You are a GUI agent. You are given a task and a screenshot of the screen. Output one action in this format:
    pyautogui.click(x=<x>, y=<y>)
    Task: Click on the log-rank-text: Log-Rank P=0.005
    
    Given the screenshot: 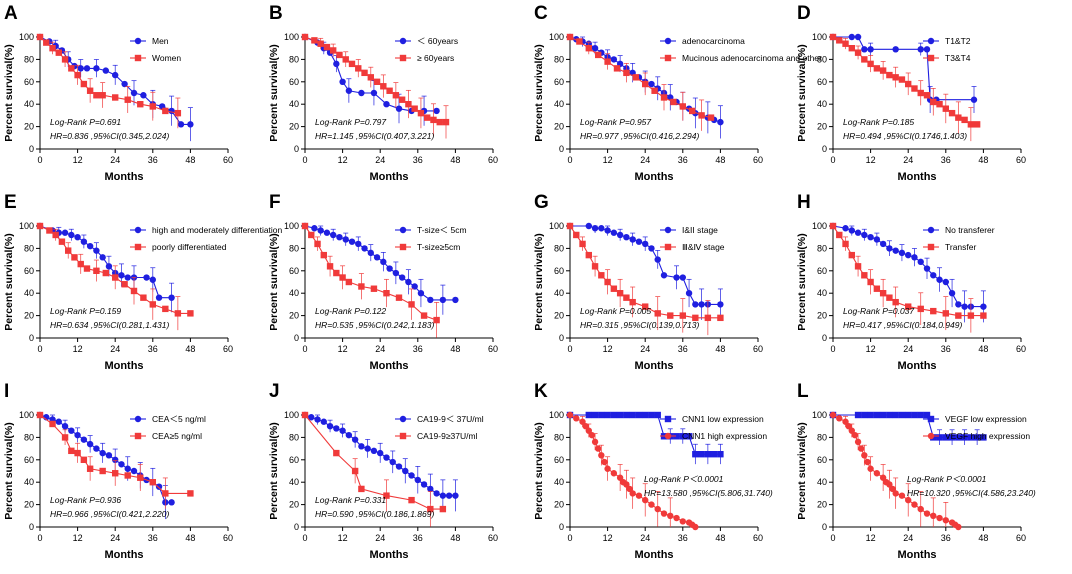 What is the action you would take?
    pyautogui.click(x=615, y=311)
    